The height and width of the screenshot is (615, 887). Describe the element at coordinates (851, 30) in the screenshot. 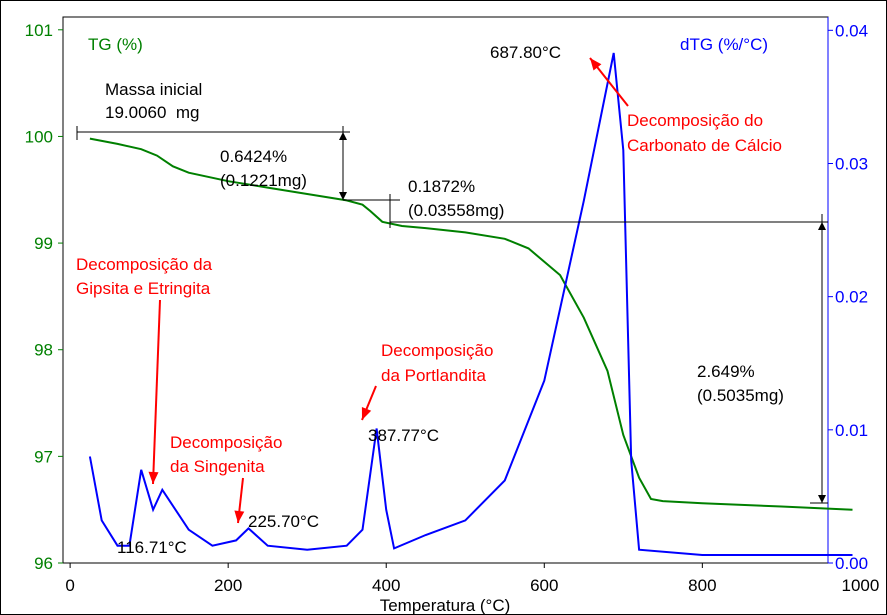

I see `y2-tick-label: 0.04` at that location.